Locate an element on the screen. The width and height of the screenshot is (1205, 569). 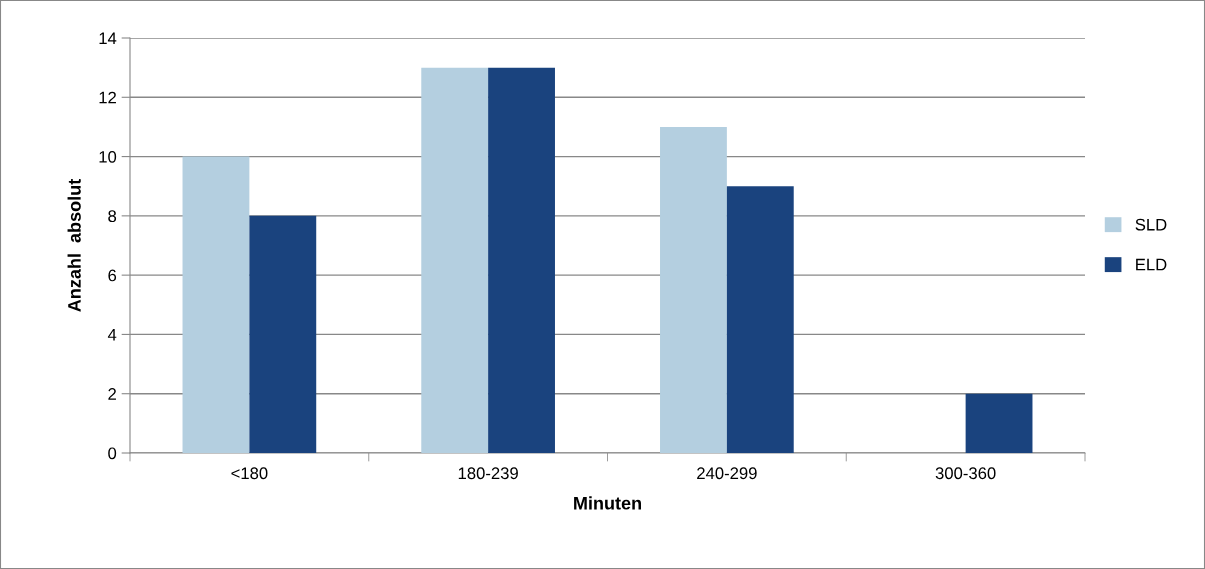
y-tick-label: 0 is located at coordinates (112, 453).